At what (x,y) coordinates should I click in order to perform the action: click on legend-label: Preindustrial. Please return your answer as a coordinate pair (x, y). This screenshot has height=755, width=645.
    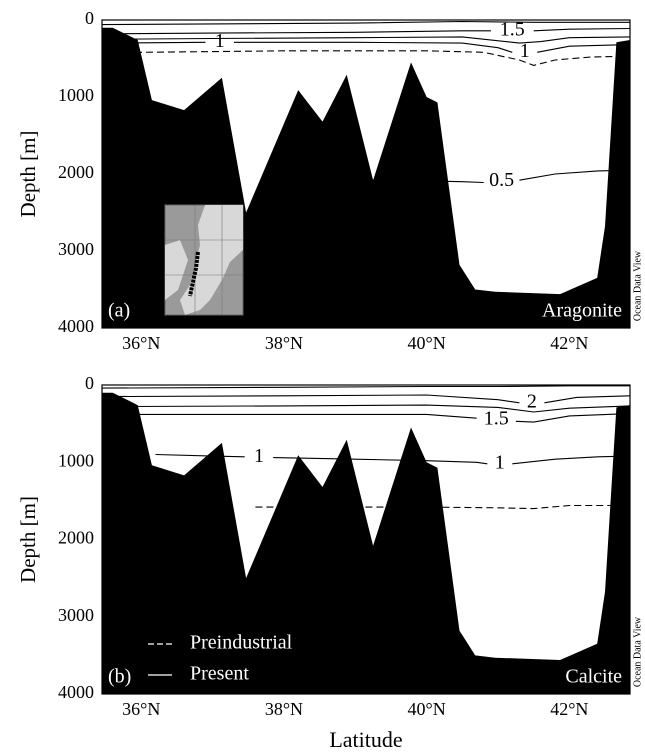
    Looking at the image, I should click on (241, 643).